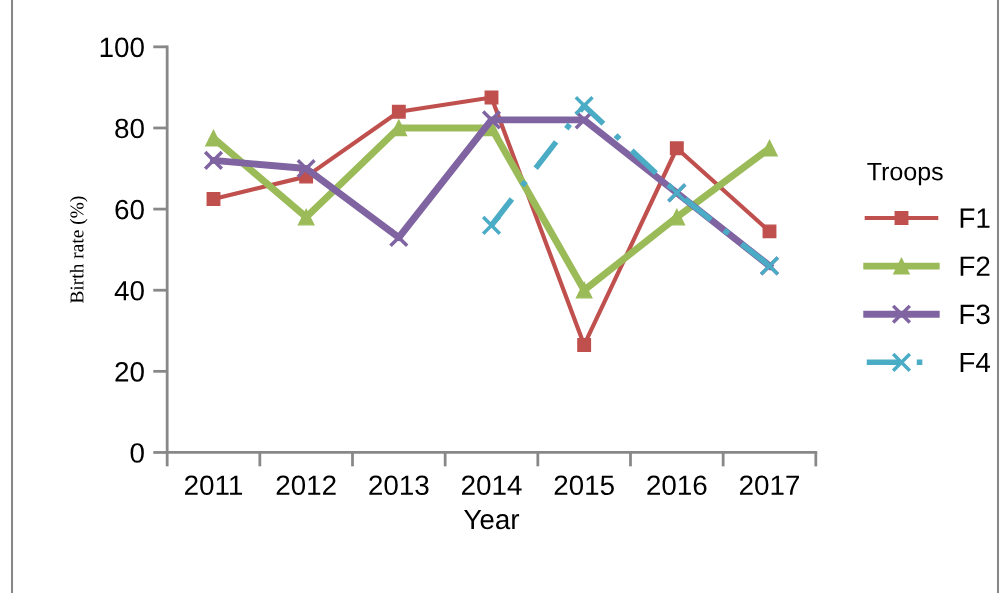 This screenshot has width=1001, height=593. I want to click on x-tick-label: 2017, so click(769, 485).